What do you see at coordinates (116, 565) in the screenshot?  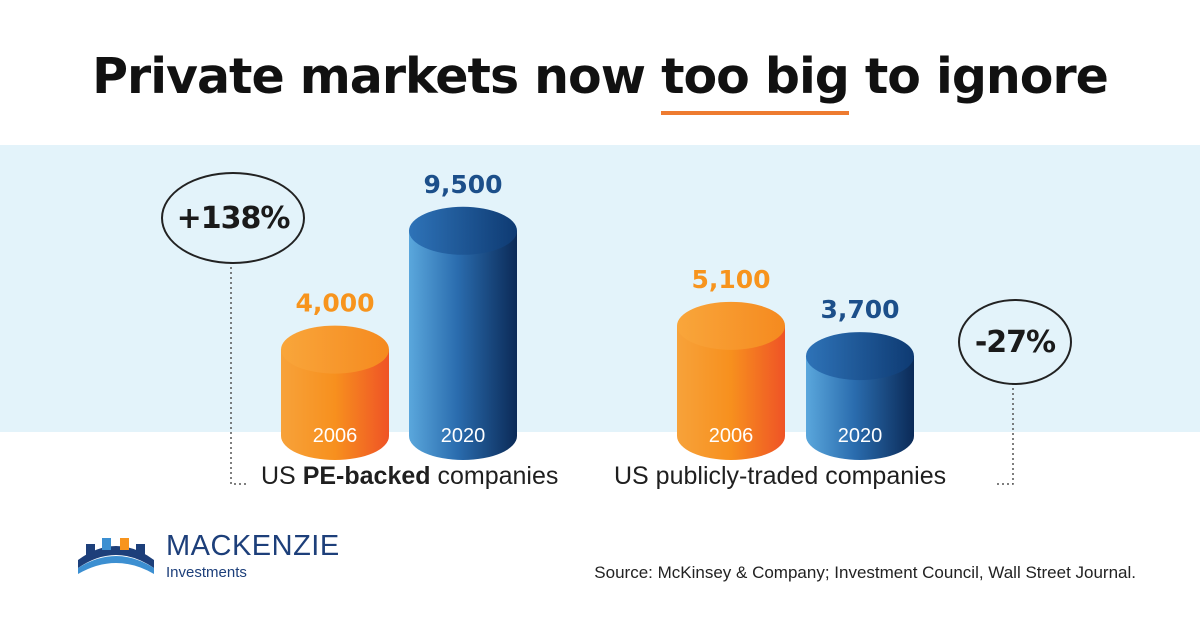 I see `logo-arch-blue` at bounding box center [116, 565].